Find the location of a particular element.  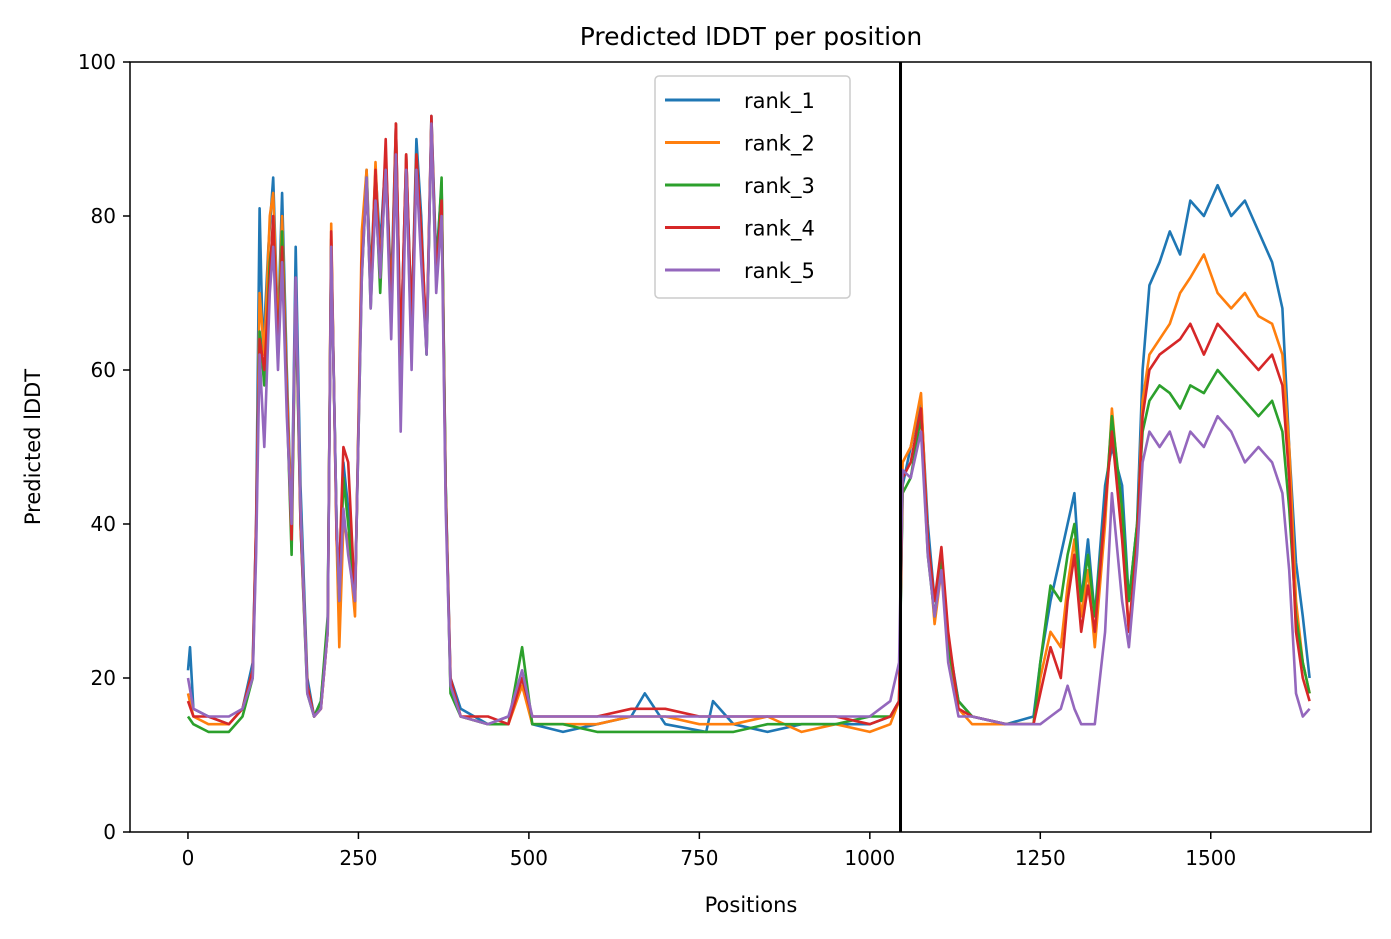

x-tick-label: 1000 is located at coordinates (869, 858).